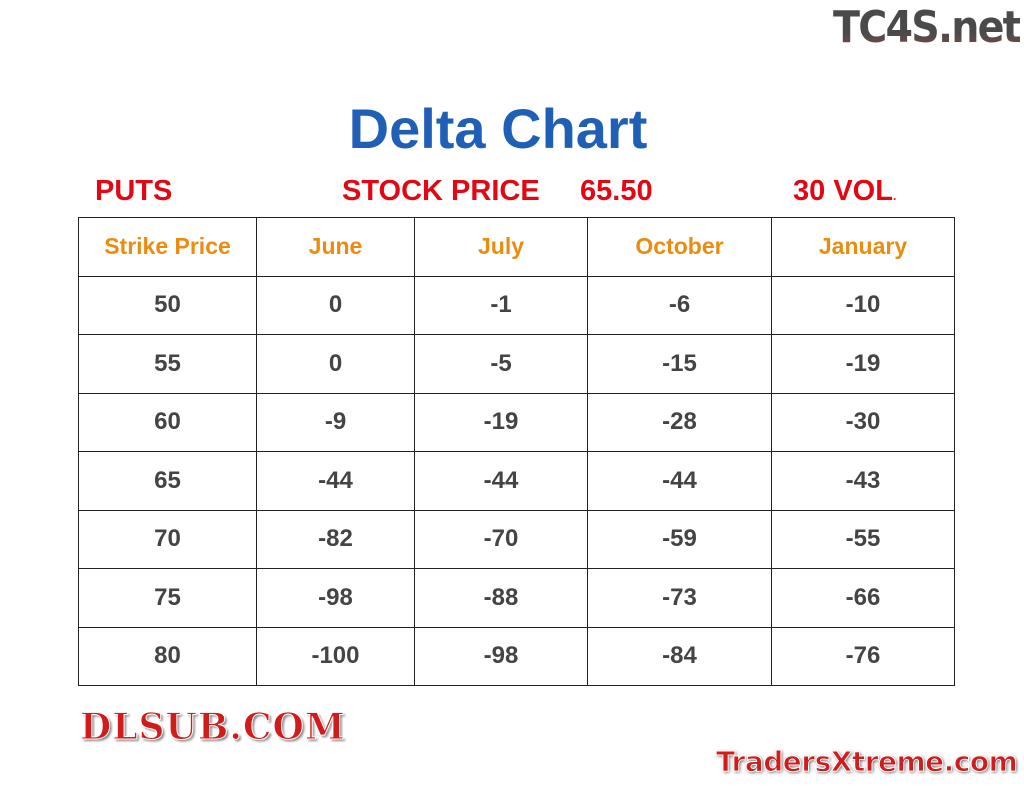 The width and height of the screenshot is (1024, 791). Describe the element at coordinates (167, 539) in the screenshot. I see `strike-cell: 70` at that location.